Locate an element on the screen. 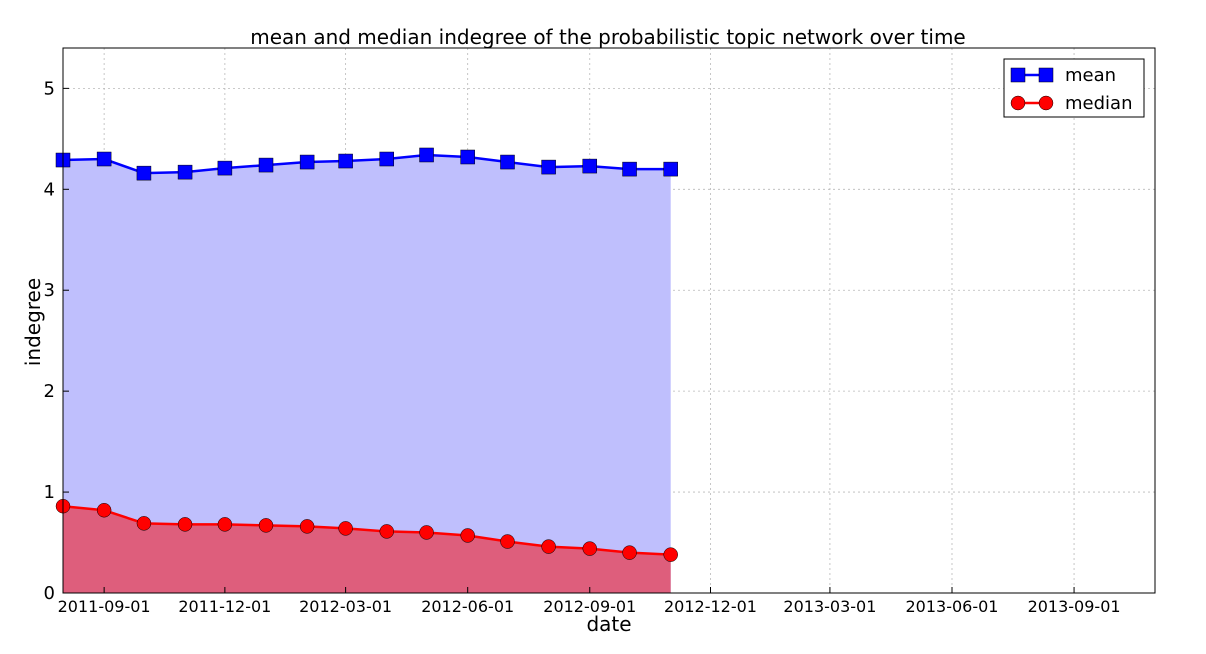 Image resolution: width=1206 pixels, height=654 pixels. median-line is located at coordinates (366, 530).